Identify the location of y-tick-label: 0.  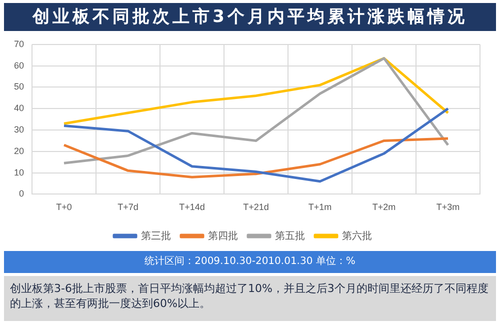
(21, 193).